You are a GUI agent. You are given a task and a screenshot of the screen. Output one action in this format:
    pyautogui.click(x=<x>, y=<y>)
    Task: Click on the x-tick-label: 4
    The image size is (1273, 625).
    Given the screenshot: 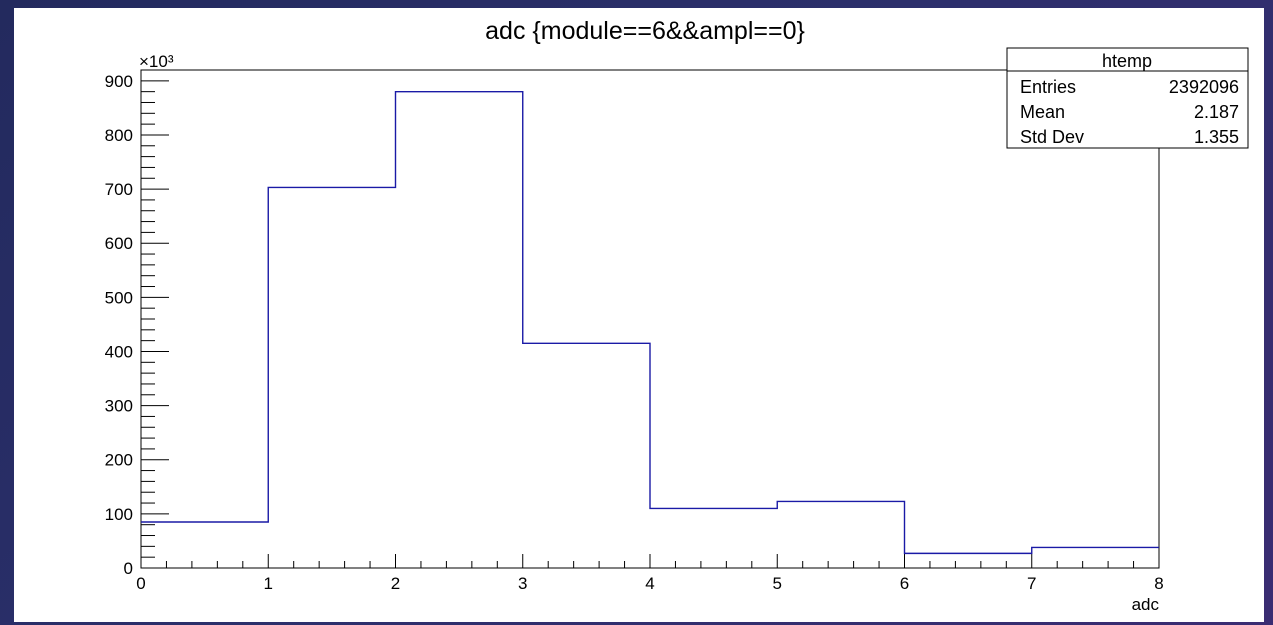 What is the action you would take?
    pyautogui.click(x=649, y=583)
    